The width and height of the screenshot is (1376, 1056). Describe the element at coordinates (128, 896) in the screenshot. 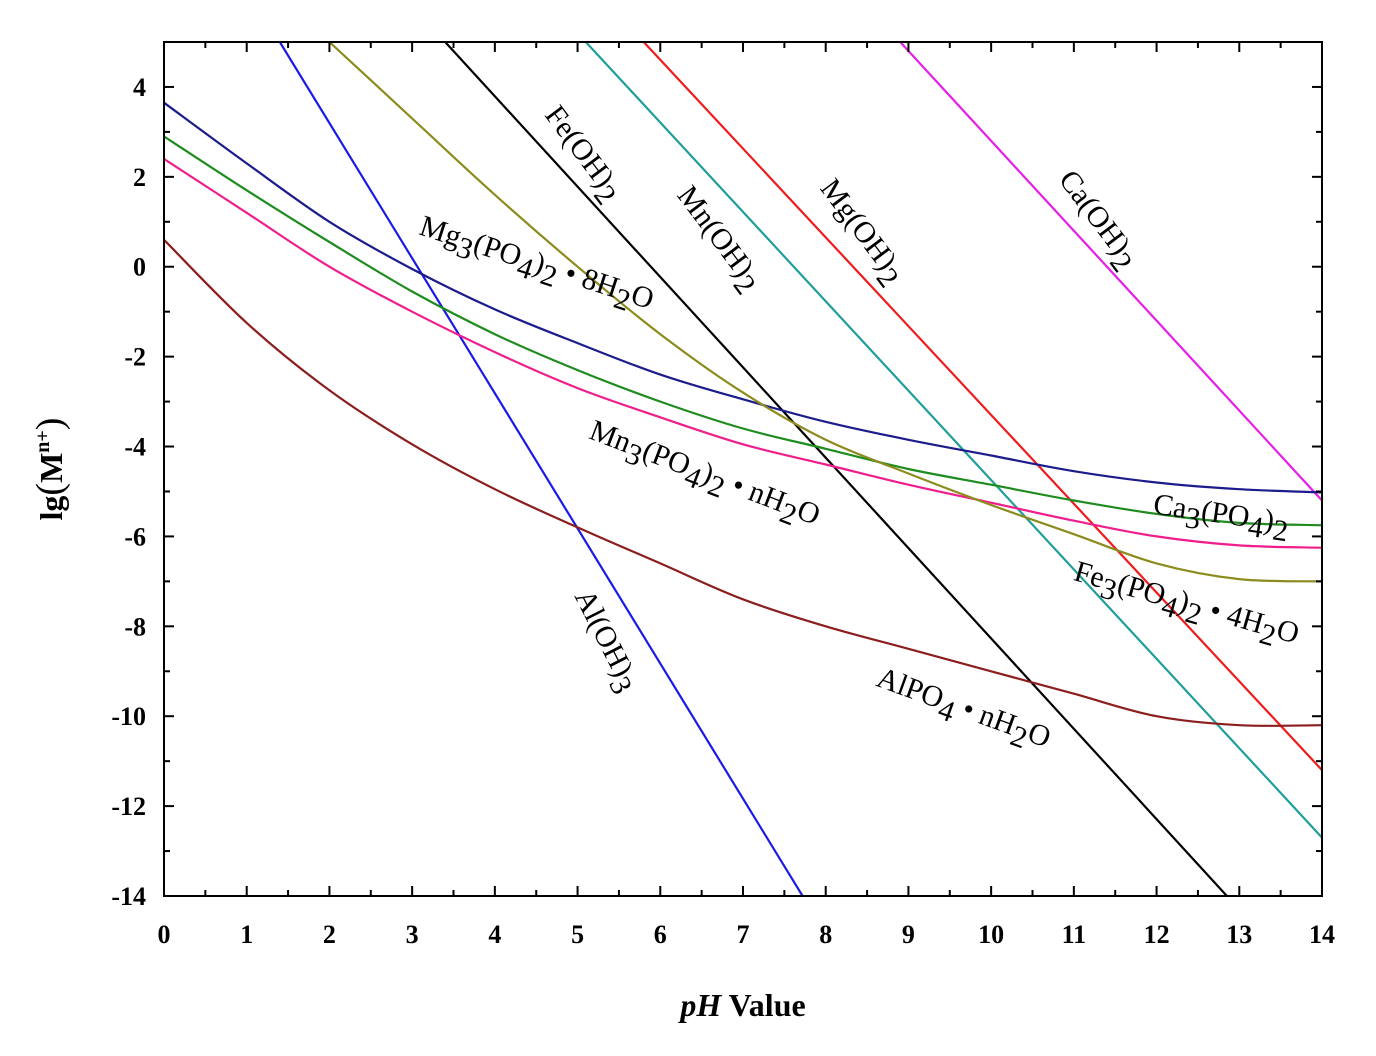

I see `y-tick-label: -14` at that location.